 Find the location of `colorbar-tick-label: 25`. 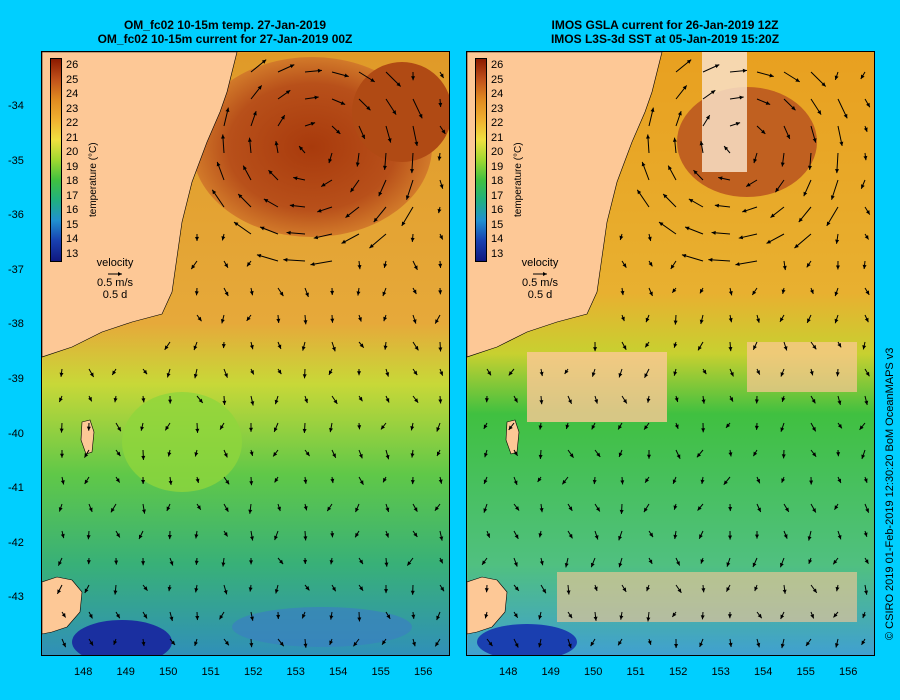

colorbar-tick-label: 25 is located at coordinates (72, 79).